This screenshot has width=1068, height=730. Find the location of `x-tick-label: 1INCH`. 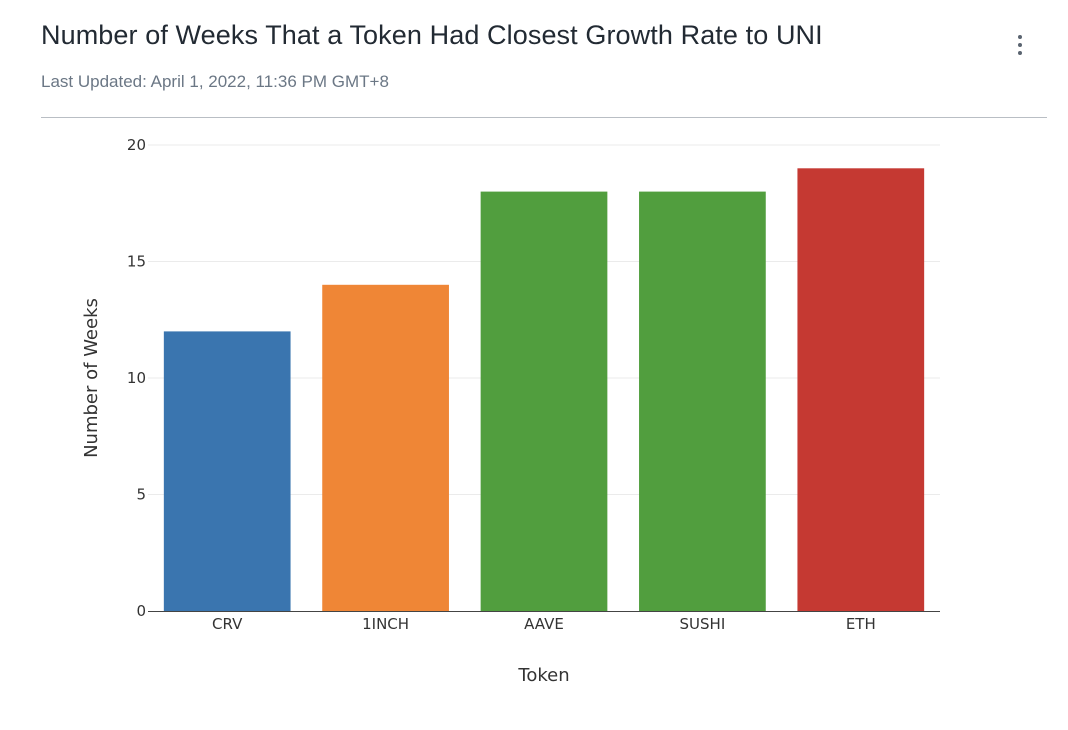

x-tick-label: 1INCH is located at coordinates (385, 624).